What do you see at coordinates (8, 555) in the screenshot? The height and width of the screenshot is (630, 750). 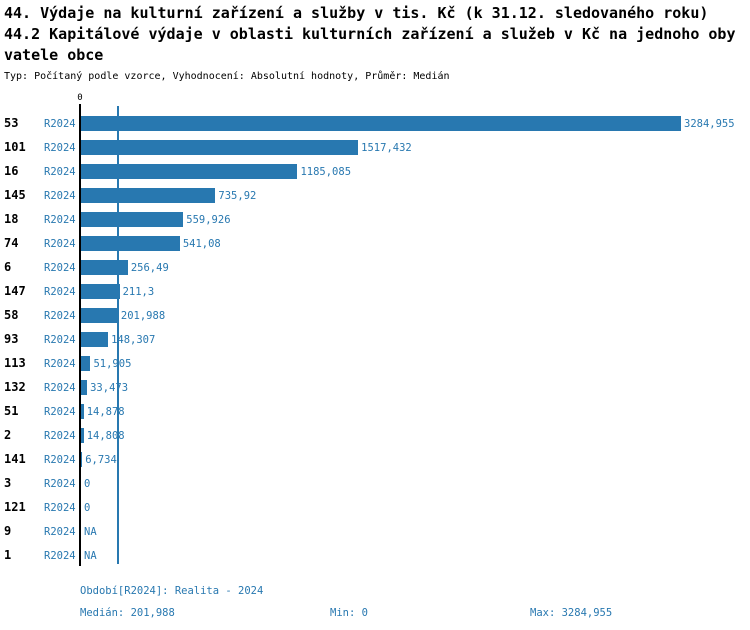 I see `row-category-label: 1` at bounding box center [8, 555].